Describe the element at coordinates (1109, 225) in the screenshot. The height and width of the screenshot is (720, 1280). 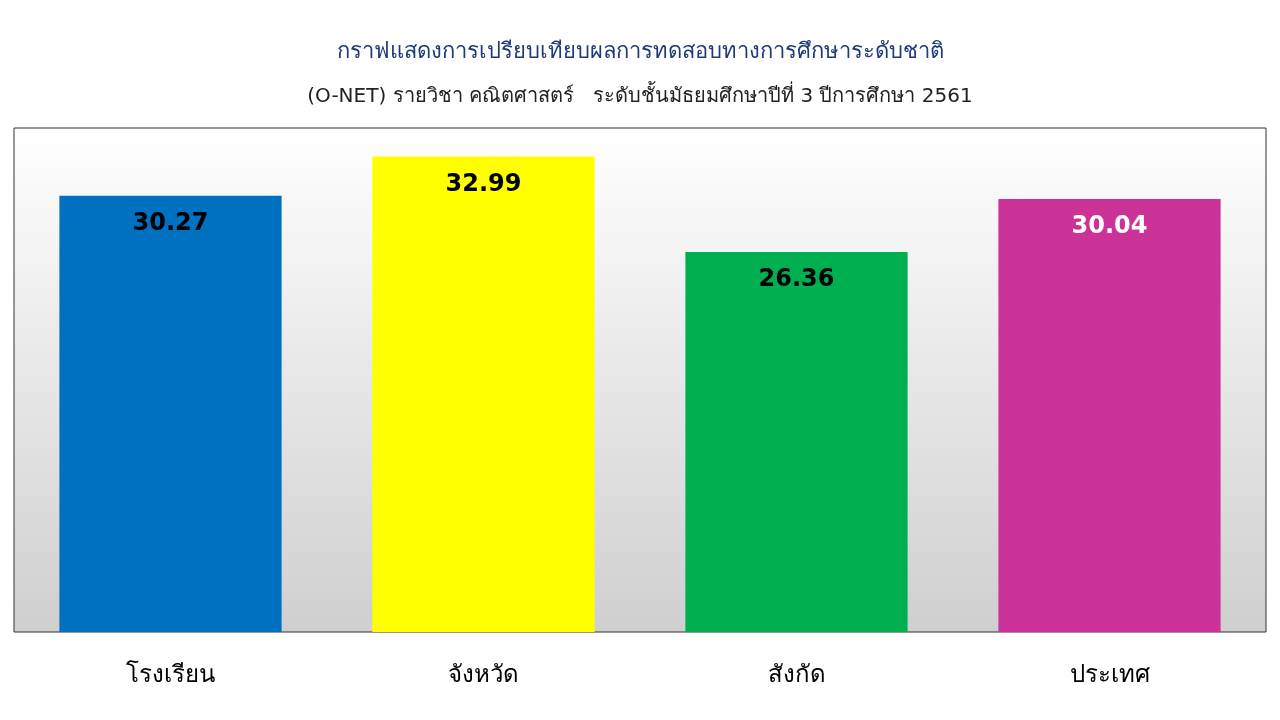
I see `data-label: 30.04` at that location.